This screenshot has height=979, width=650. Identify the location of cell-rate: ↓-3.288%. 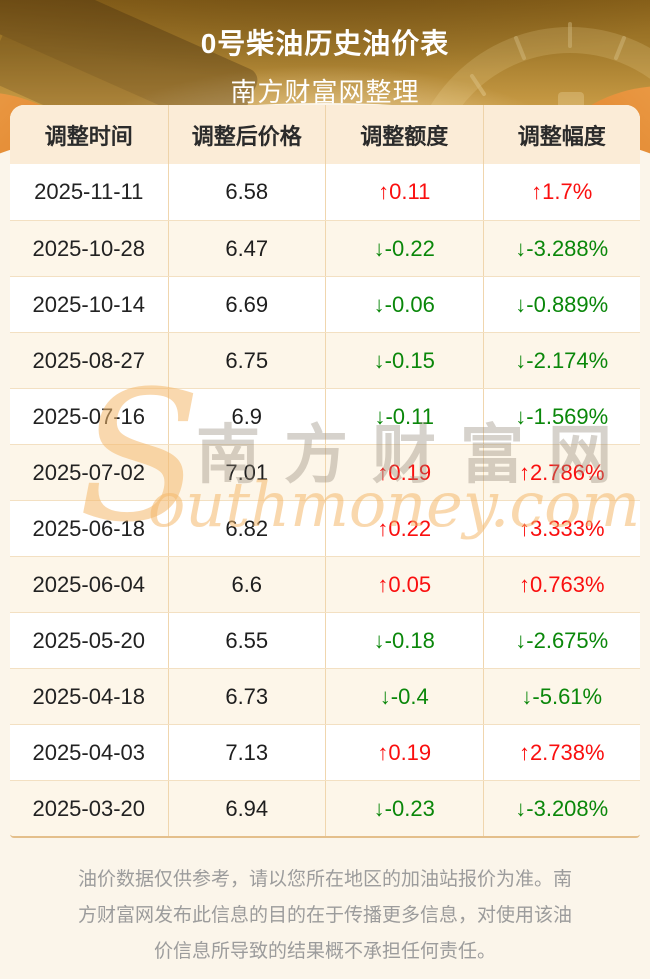
(561, 248).